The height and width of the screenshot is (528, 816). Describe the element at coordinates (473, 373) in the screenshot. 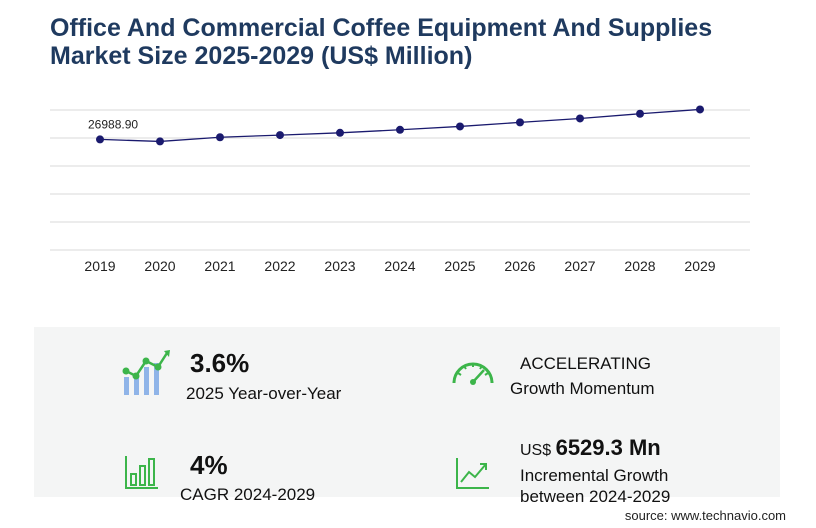

I see `speedometer-icon` at that location.